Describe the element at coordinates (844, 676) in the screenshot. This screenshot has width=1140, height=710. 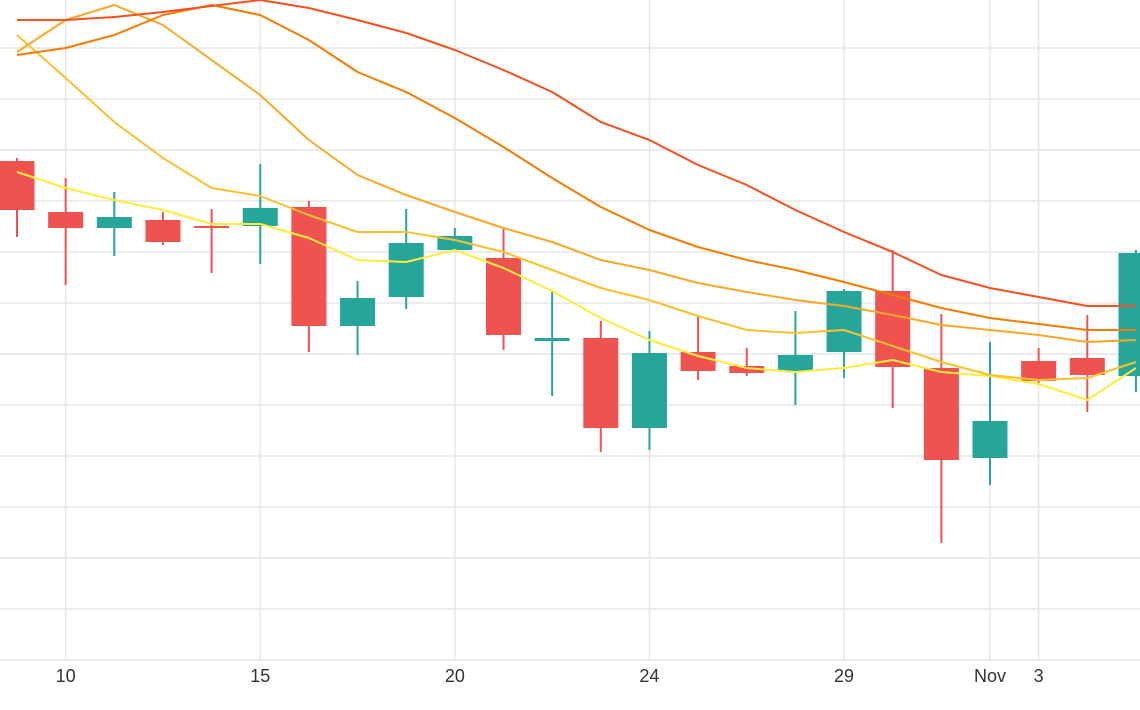
I see `x-tick-label: 29` at that location.